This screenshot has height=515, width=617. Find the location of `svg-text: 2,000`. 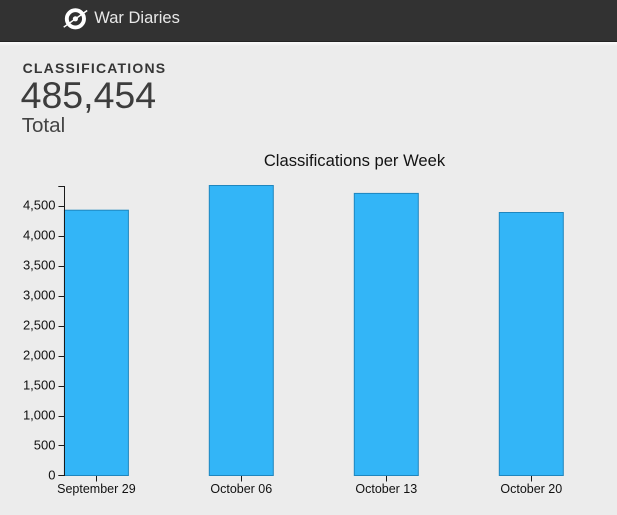

svg-text: 2,000 is located at coordinates (39, 355).